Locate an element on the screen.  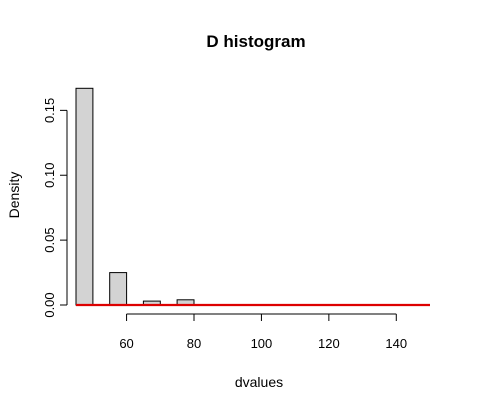
x-axis: 60 80 100 120 140 is located at coordinates (263, 332).